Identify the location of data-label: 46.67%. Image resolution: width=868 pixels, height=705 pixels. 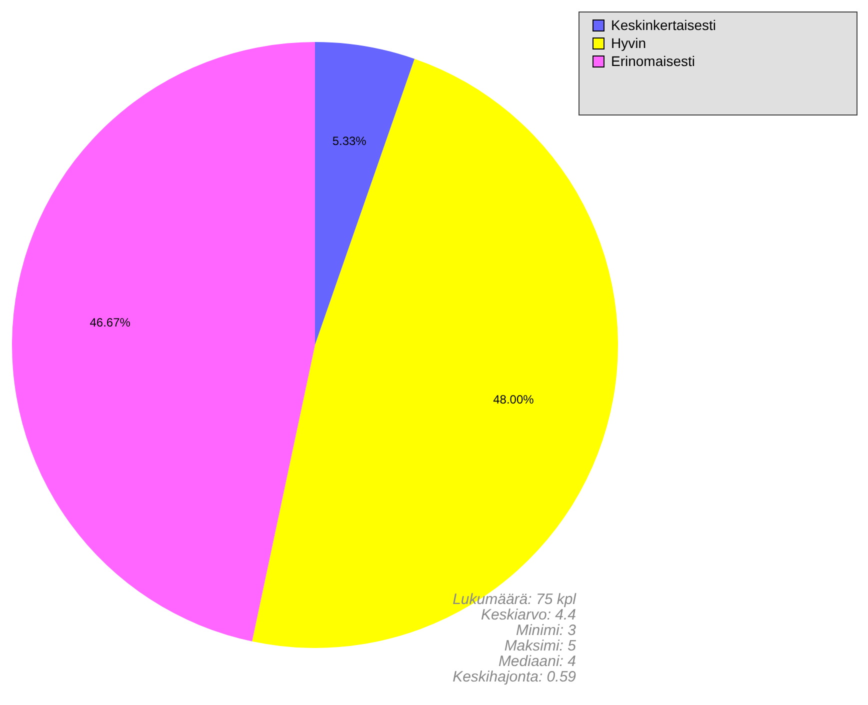
(110, 323).